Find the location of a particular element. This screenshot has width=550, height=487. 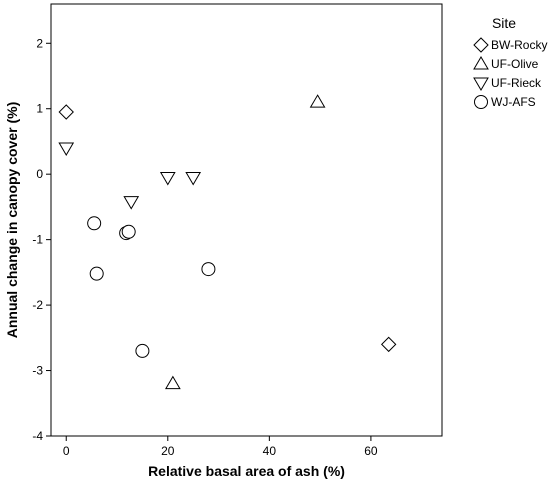

x-axis-title: Relative basal area of ash (%) is located at coordinates (246, 471).